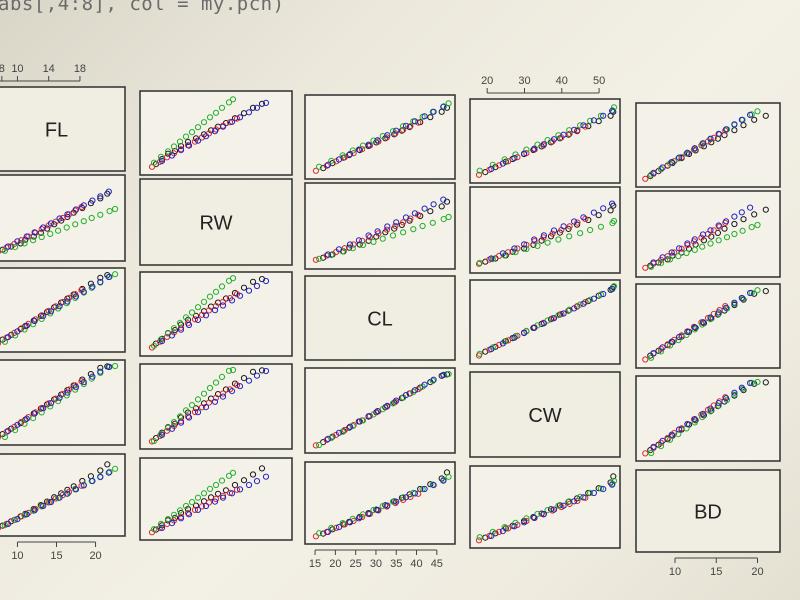 The width and height of the screenshot is (800, 600). Describe the element at coordinates (544, 416) in the screenshot. I see `variable-label-cw: CW` at that location.